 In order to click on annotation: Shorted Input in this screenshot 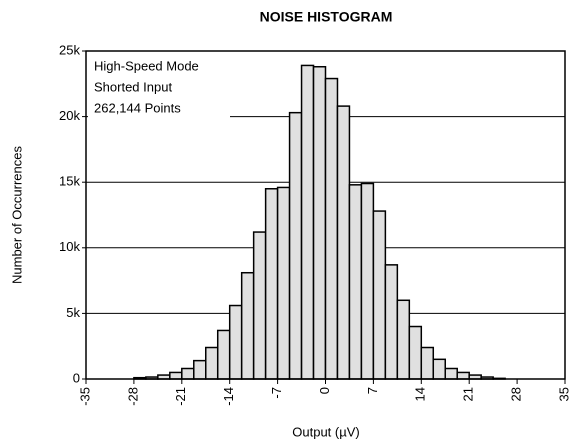, I will do `click(133, 86)`.